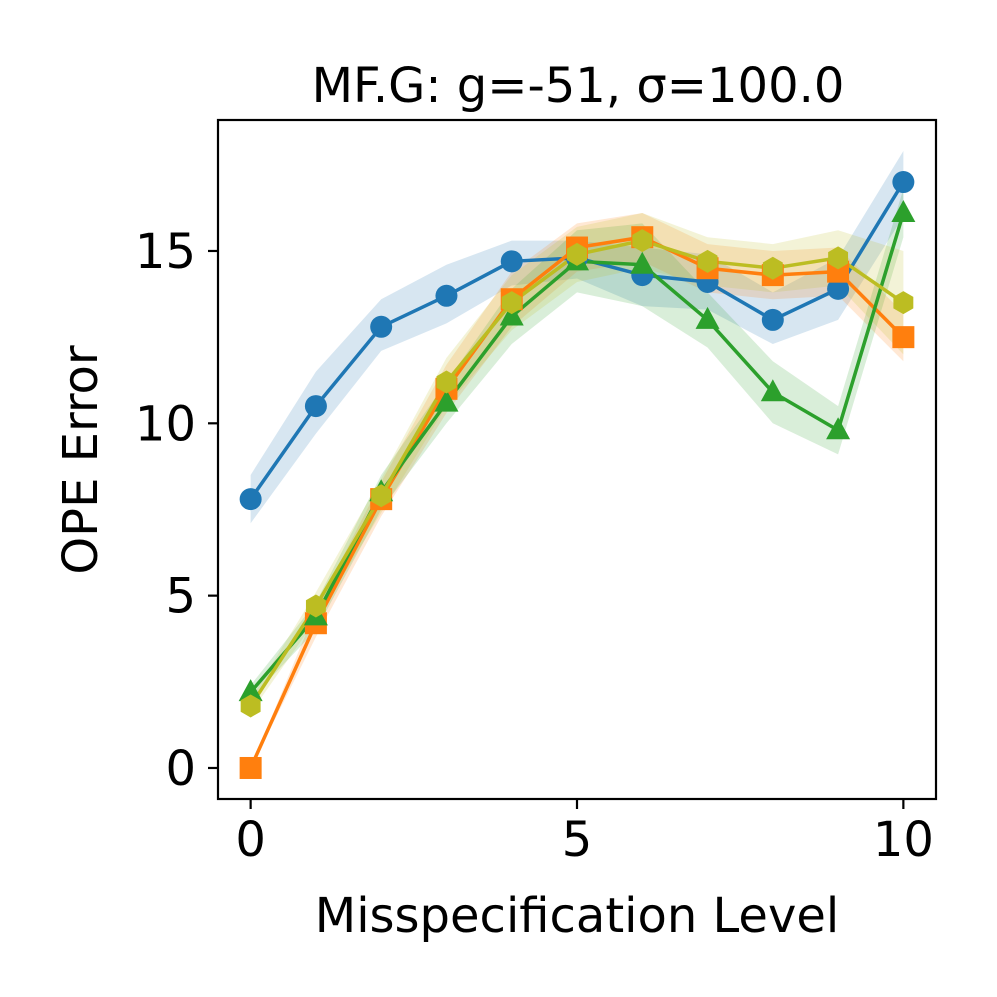 The image size is (997, 997). What do you see at coordinates (577, 840) in the screenshot?
I see `x-tick-label: 5` at bounding box center [577, 840].